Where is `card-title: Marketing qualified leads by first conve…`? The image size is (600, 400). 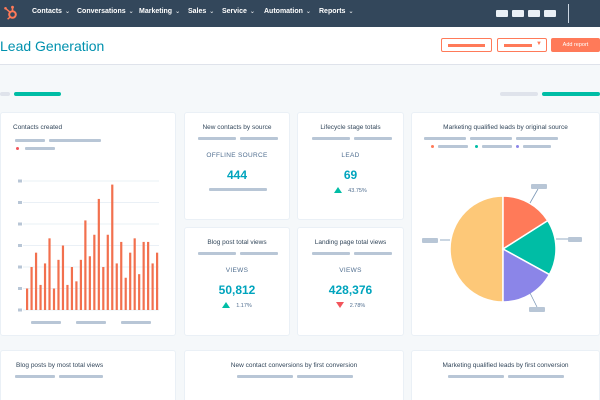 card-title: Marketing qualified leads by first conve… is located at coordinates (505, 365).